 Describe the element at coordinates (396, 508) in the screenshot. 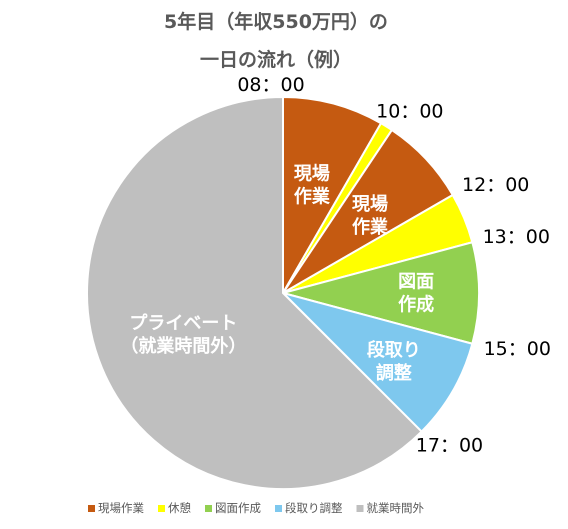

I see `legend-label-4: 就業時間外` at that location.